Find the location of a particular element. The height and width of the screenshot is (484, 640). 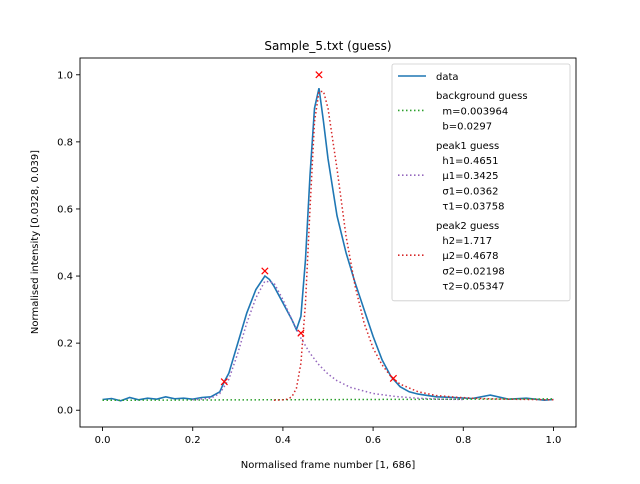

y-tick-label-3: 0.6 is located at coordinates (65, 209).